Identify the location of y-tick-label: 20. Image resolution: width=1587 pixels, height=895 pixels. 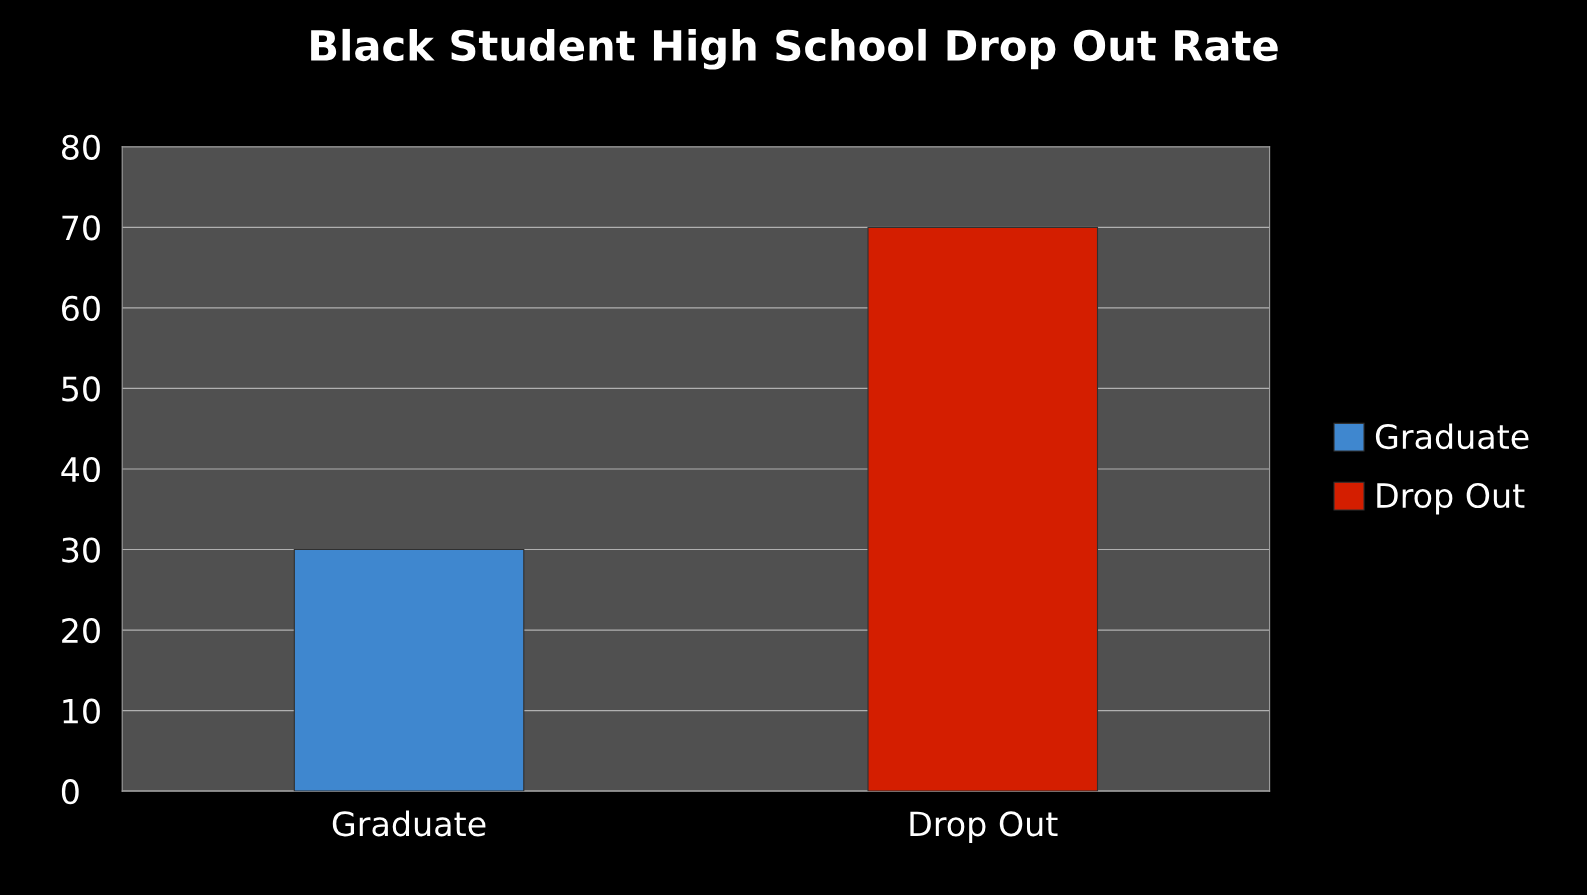
(81, 631).